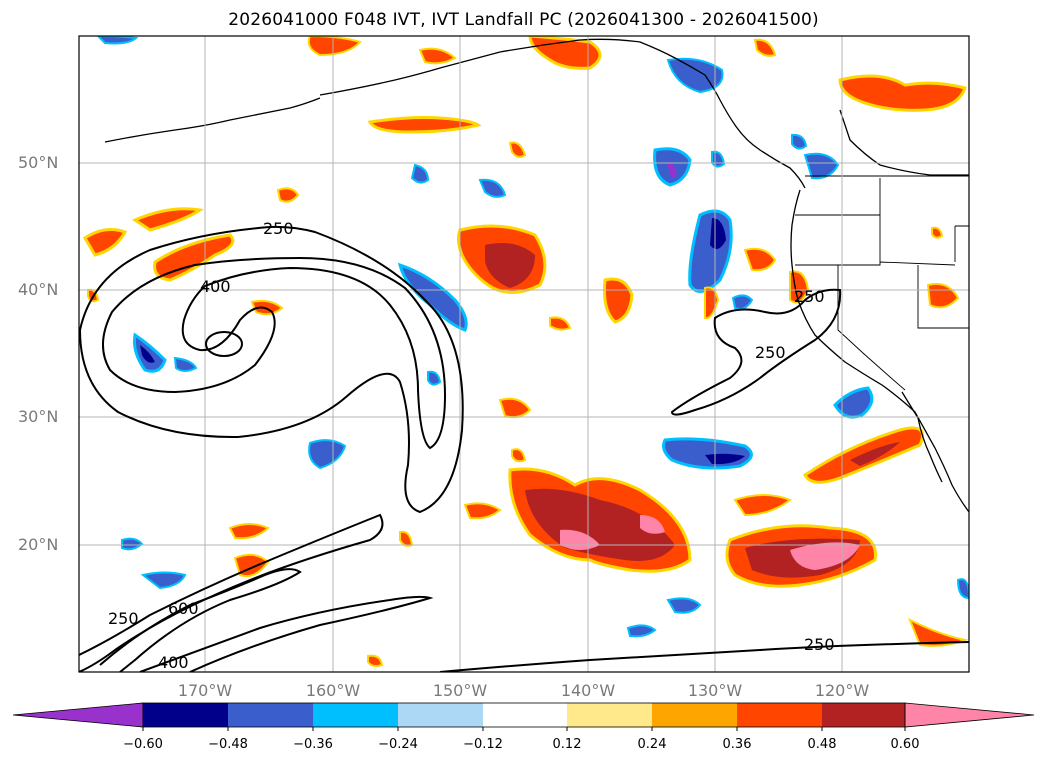  I want to click on lon-label-140w: 140°W, so click(588, 690).